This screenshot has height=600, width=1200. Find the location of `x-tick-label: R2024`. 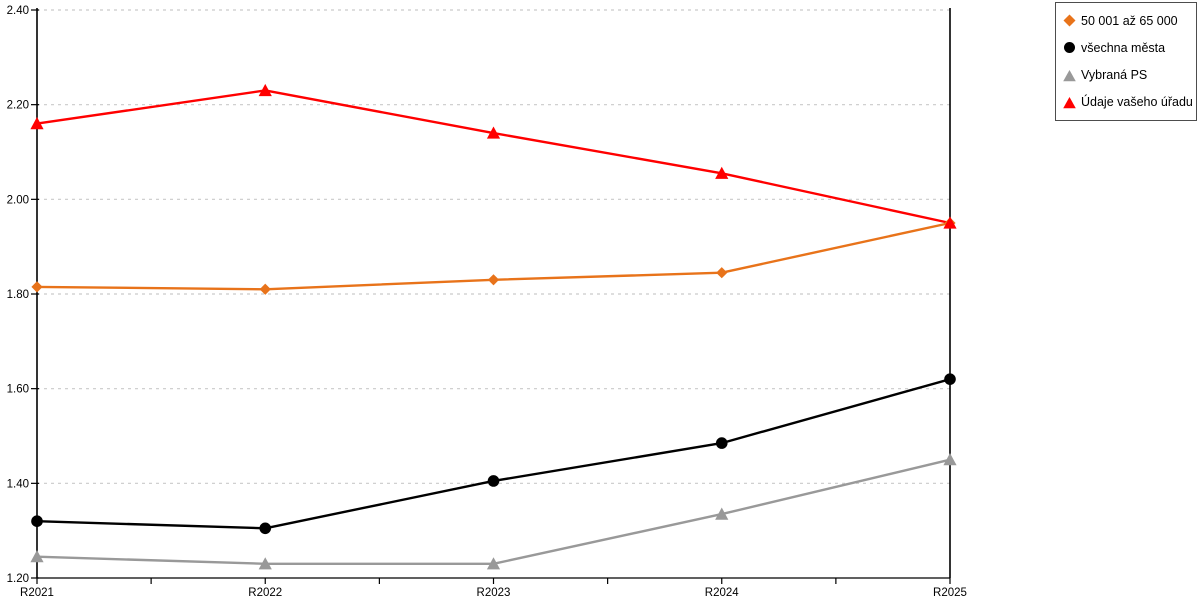

x-tick-label: R2024 is located at coordinates (722, 593).